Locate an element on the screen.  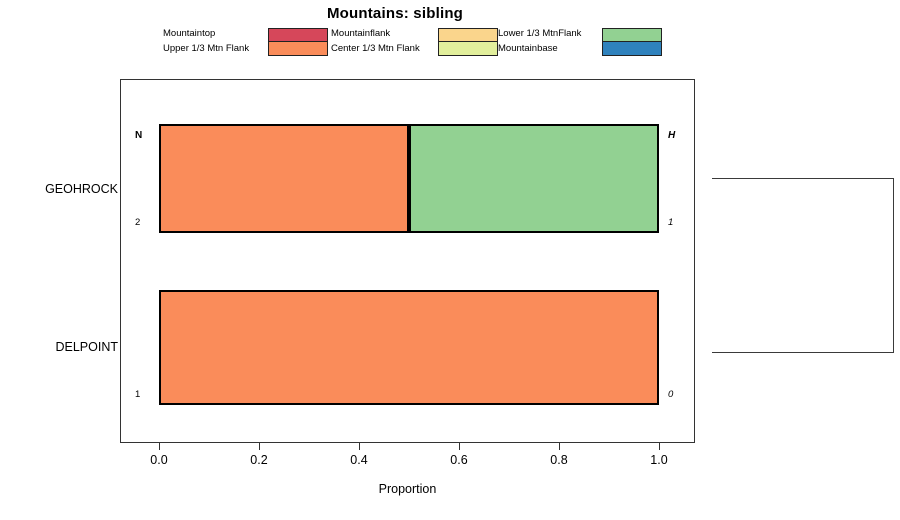
y-axis-category-label: DELPOINT is located at coordinates (86, 347).